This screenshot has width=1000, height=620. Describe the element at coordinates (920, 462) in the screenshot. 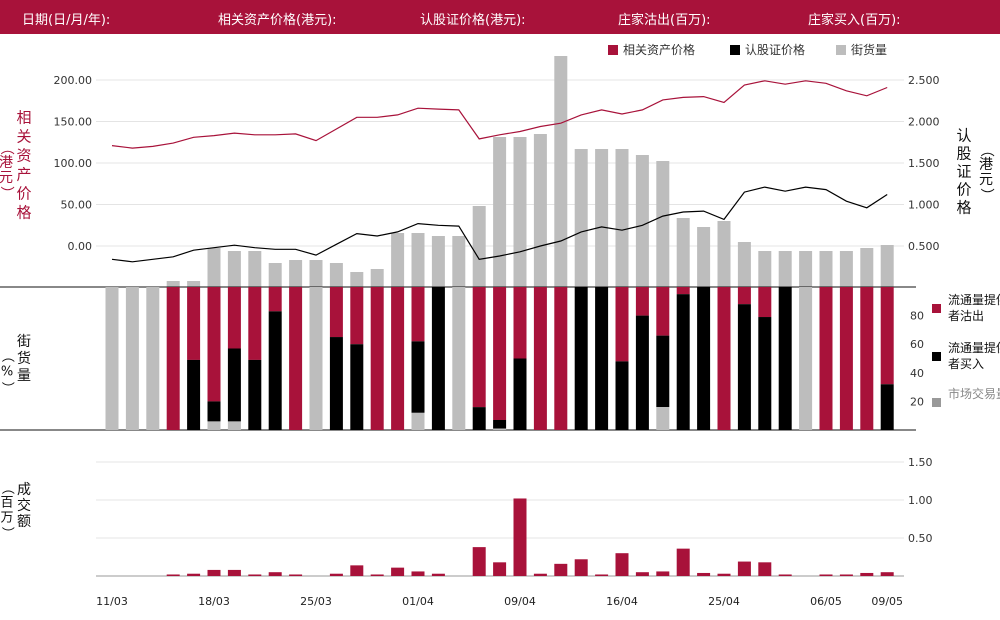

I see `y-bottom-tick-label: 1.50` at that location.